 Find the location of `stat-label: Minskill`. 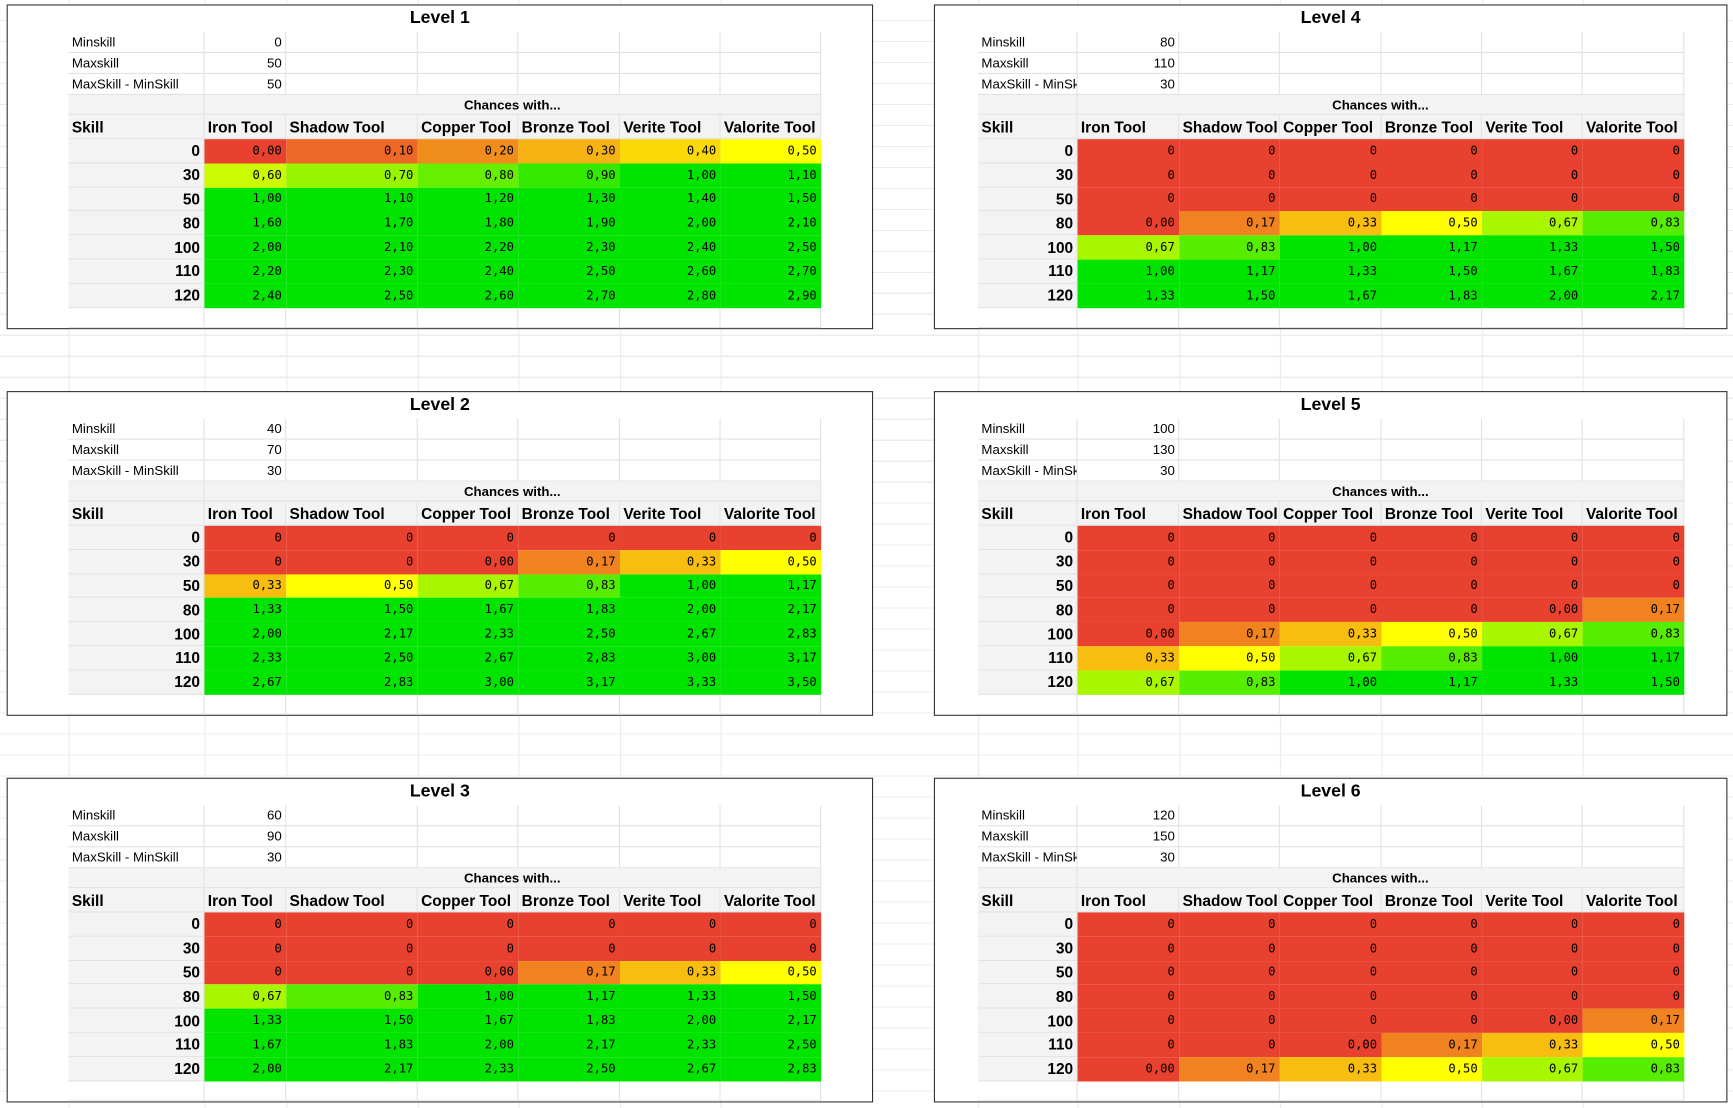

stat-label: Minskill is located at coordinates (1028, 43).